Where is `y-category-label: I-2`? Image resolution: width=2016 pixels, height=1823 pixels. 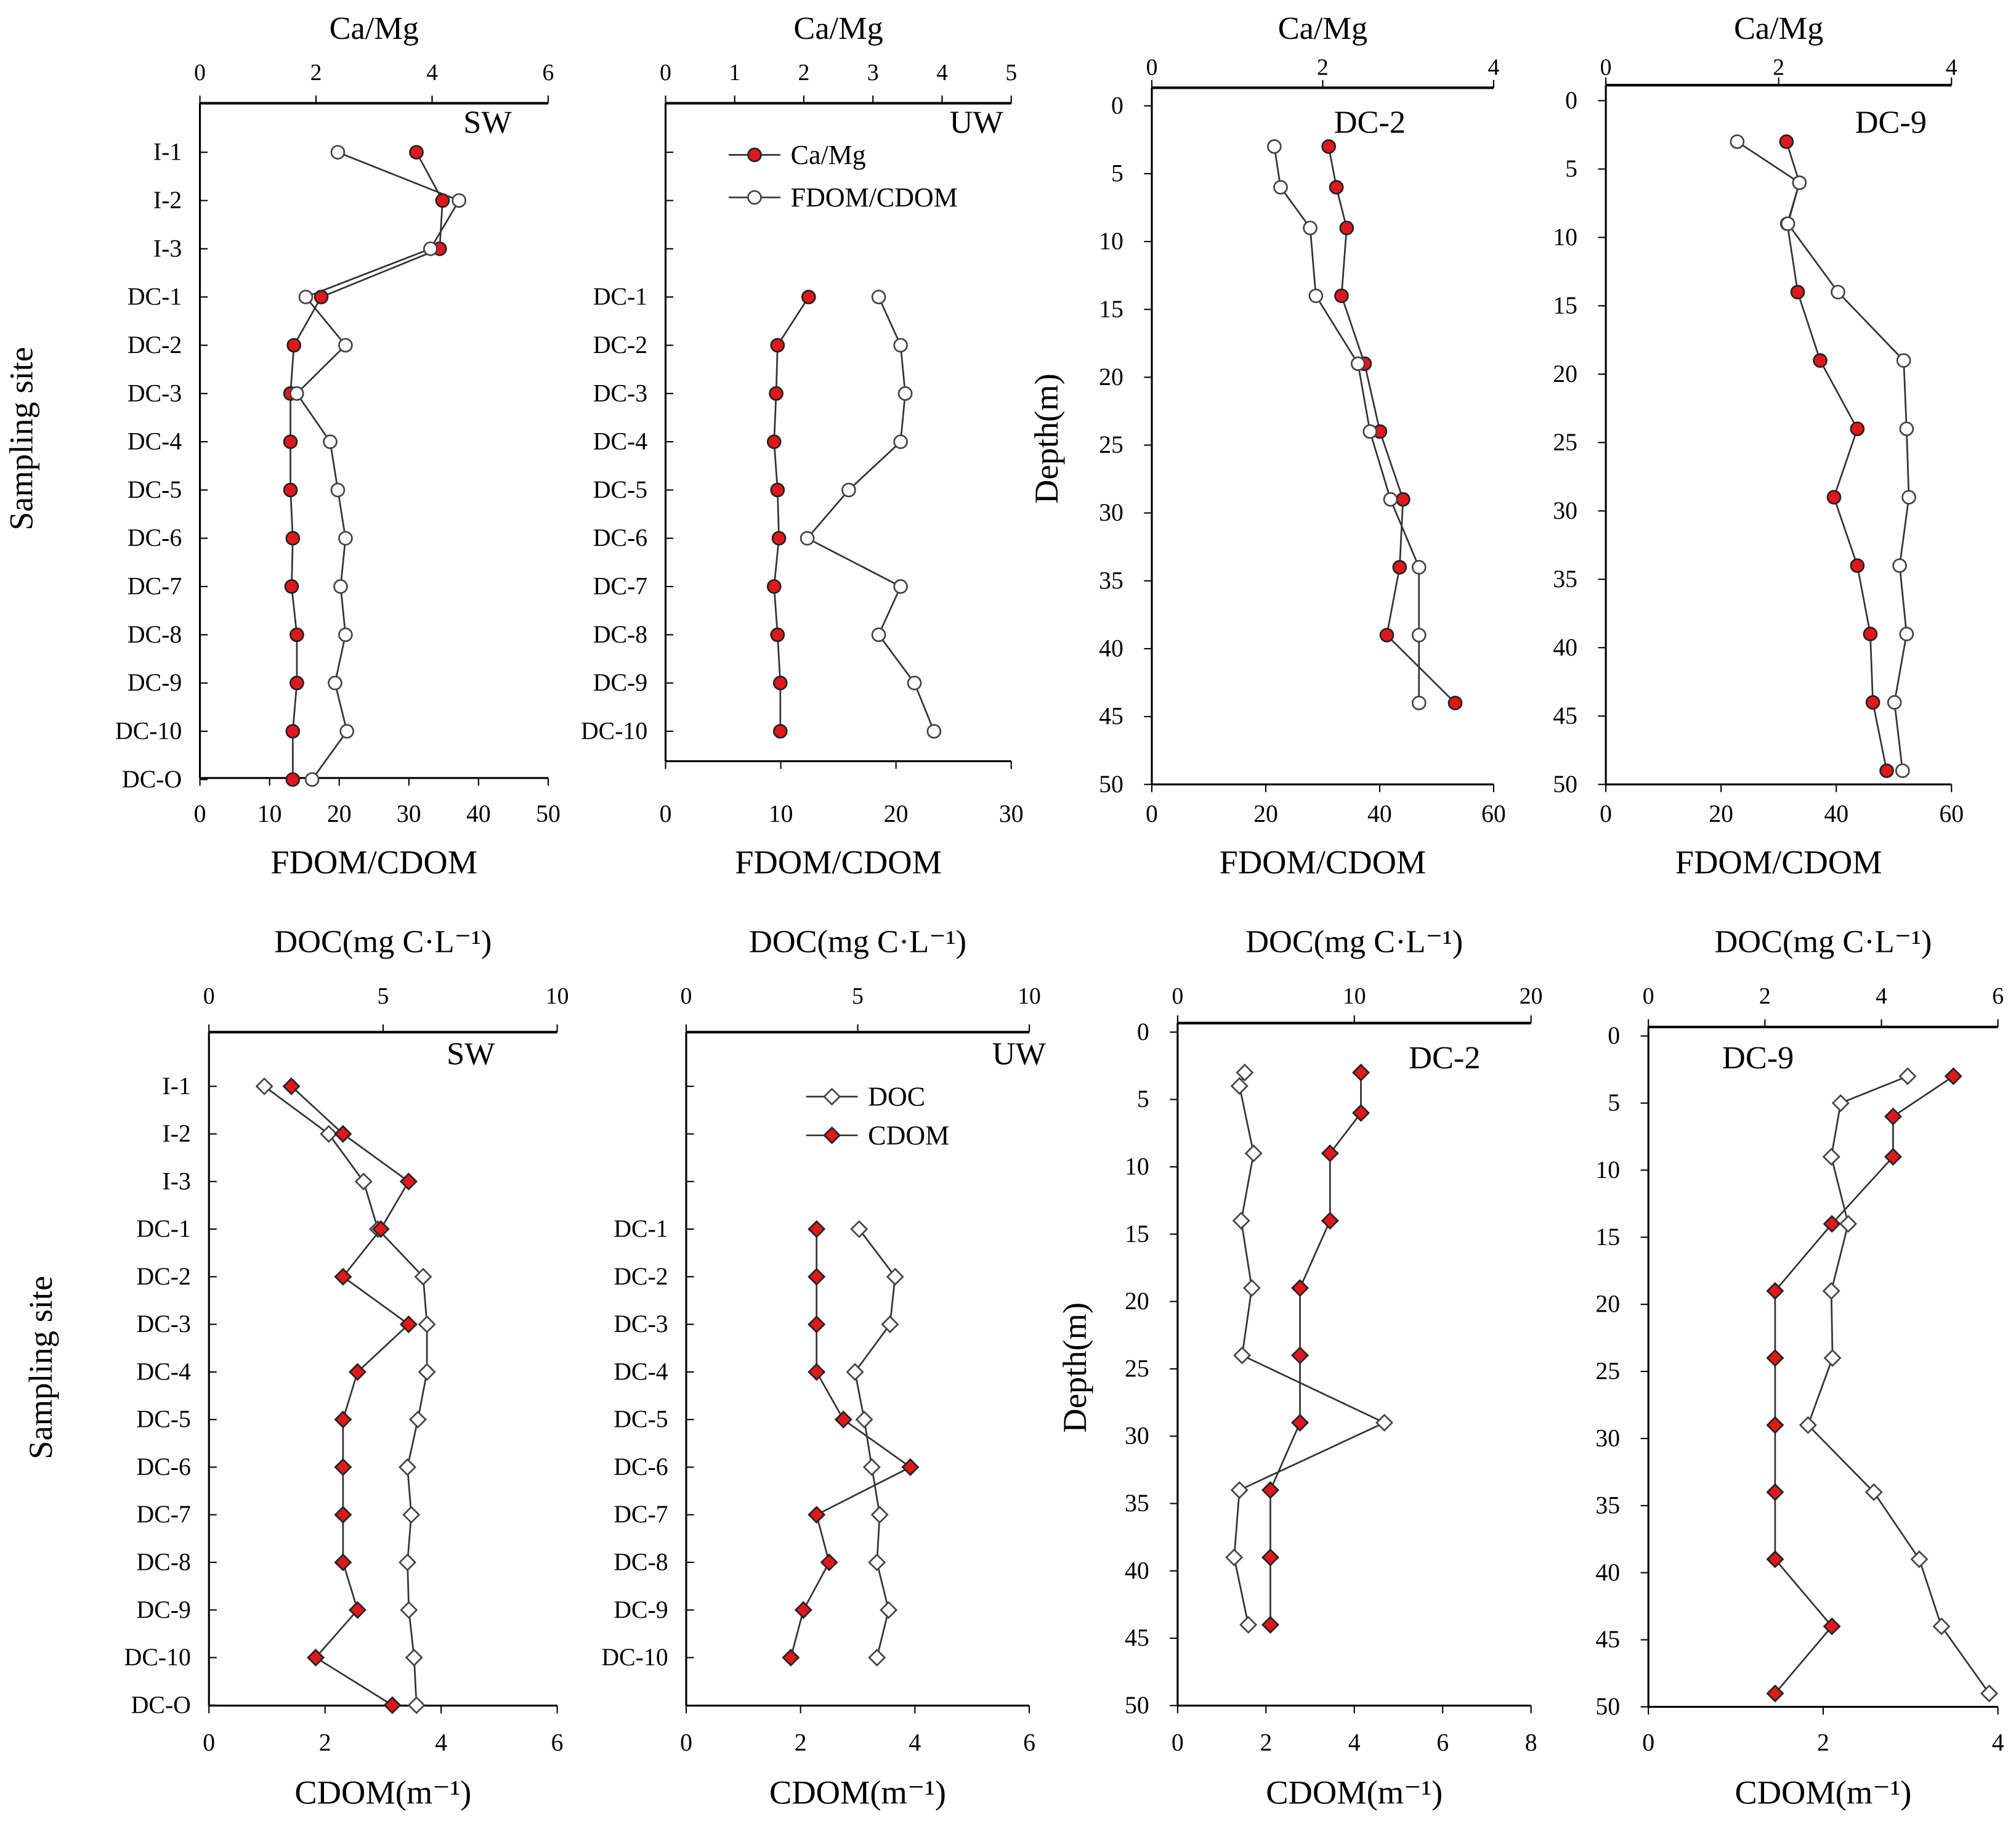
y-category-label: I-2 is located at coordinates (177, 1133).